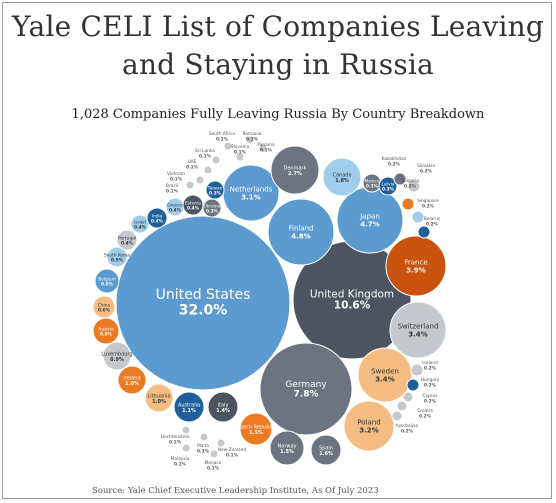 This screenshot has width=556, height=503. Describe the element at coordinates (157, 217) in the screenshot. I see `label-india: India` at that location.